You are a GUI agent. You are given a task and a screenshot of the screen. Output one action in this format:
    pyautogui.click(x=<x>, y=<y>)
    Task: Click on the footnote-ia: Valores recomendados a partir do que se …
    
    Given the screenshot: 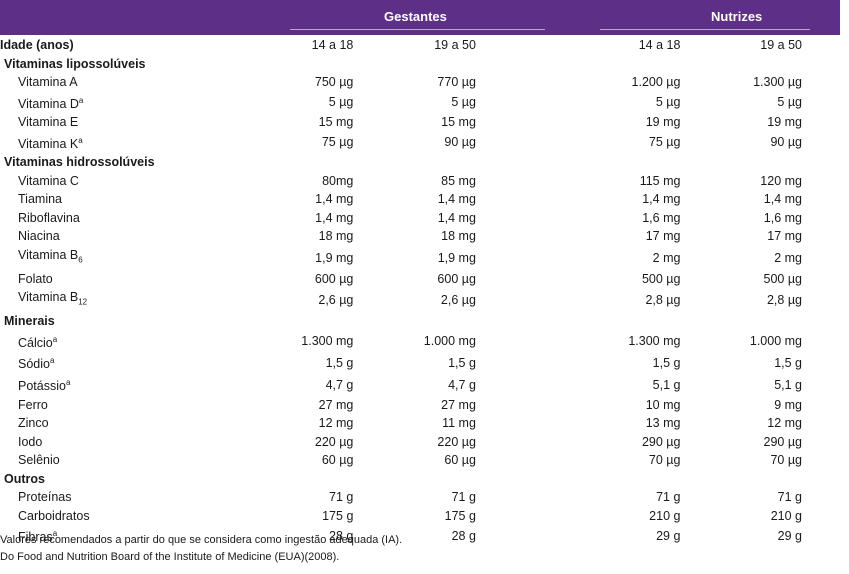 What is the action you would take?
    pyautogui.click(x=201, y=540)
    